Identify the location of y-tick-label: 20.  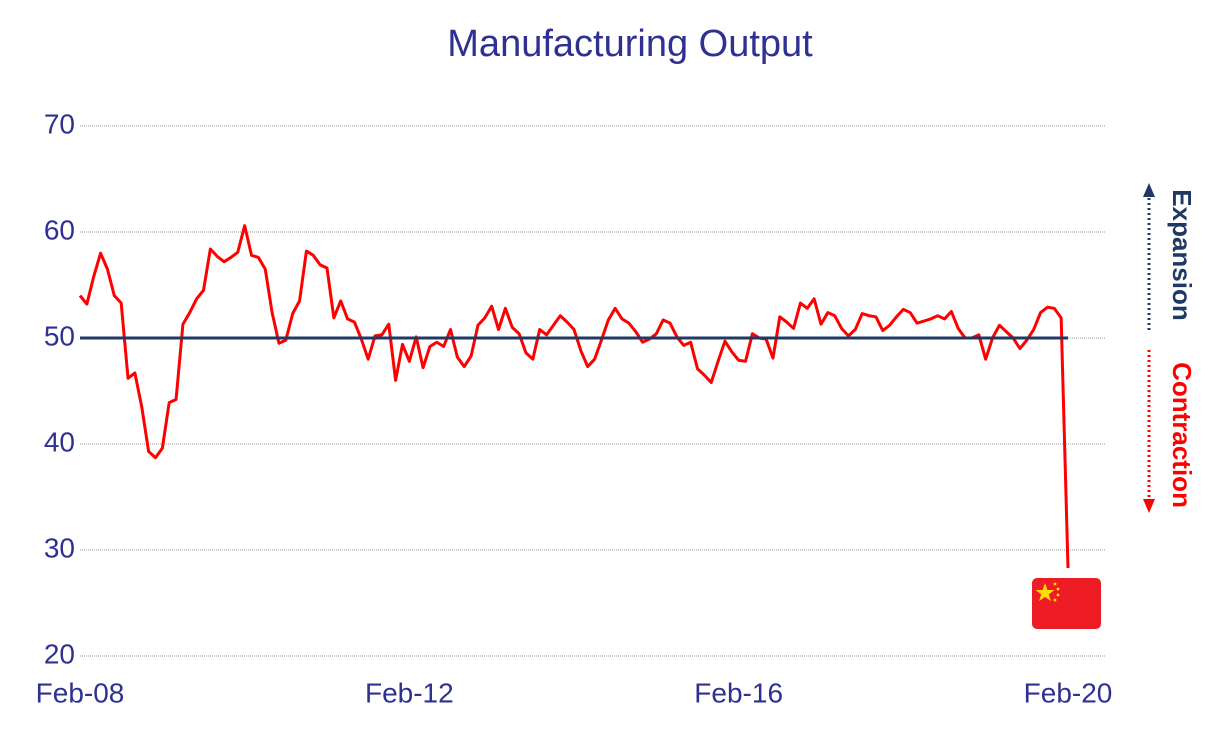
(59, 653).